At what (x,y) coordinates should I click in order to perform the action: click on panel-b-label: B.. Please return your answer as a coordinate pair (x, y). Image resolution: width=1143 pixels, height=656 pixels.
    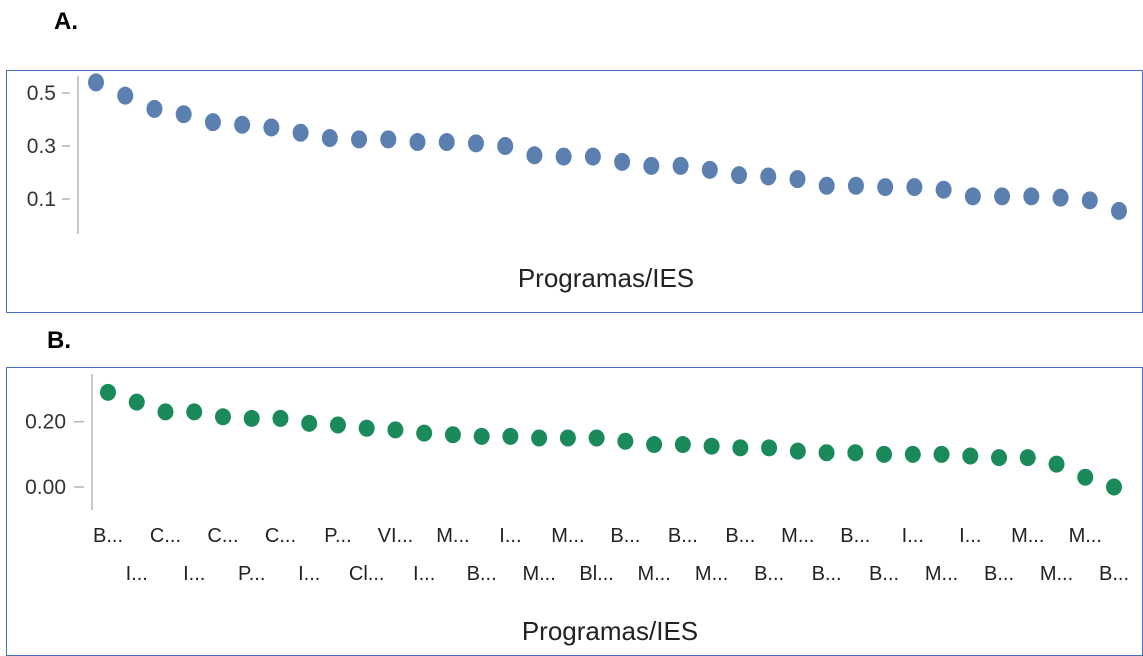
    Looking at the image, I should click on (59, 340).